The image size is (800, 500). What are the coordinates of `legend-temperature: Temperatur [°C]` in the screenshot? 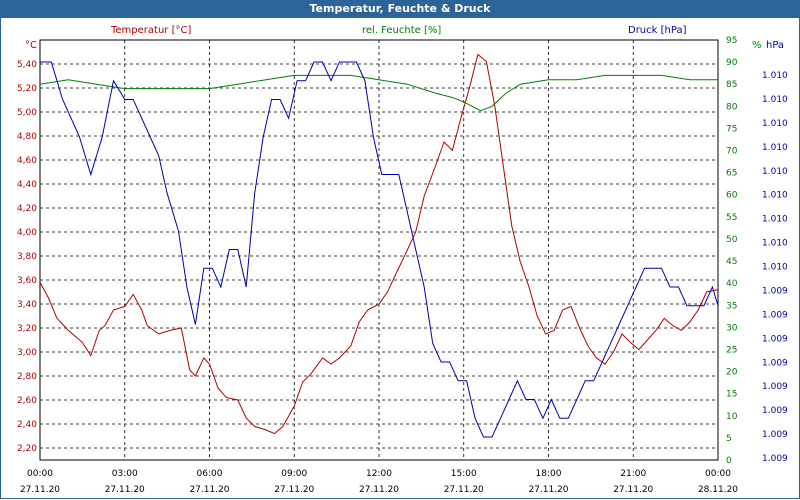 It's located at (151, 30).